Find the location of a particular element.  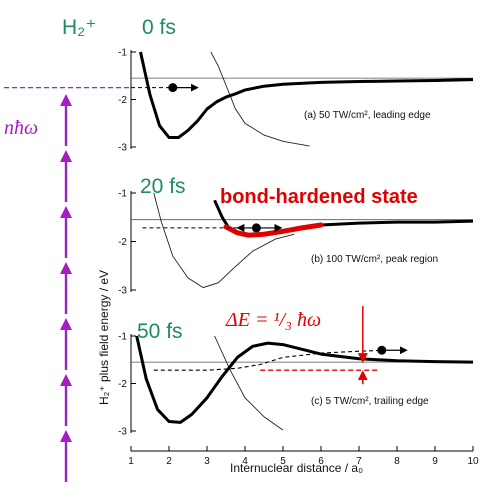

x-tick-label: 10 is located at coordinates (473, 461).